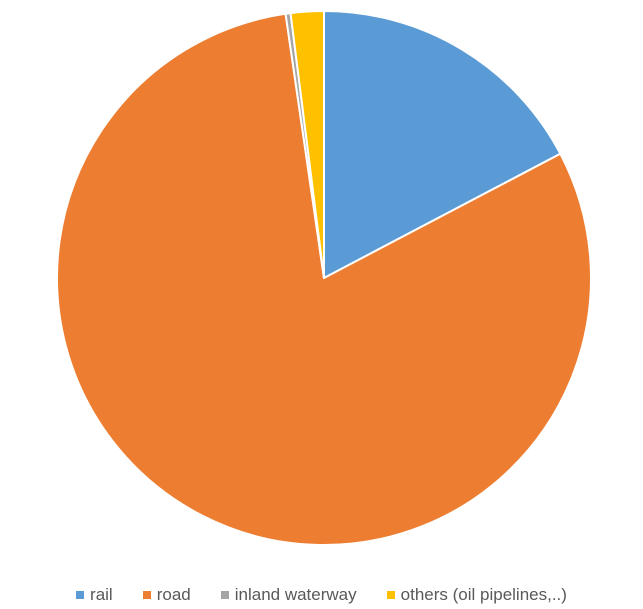 This screenshot has height=609, width=643. I want to click on legend-swatch-road, so click(146, 595).